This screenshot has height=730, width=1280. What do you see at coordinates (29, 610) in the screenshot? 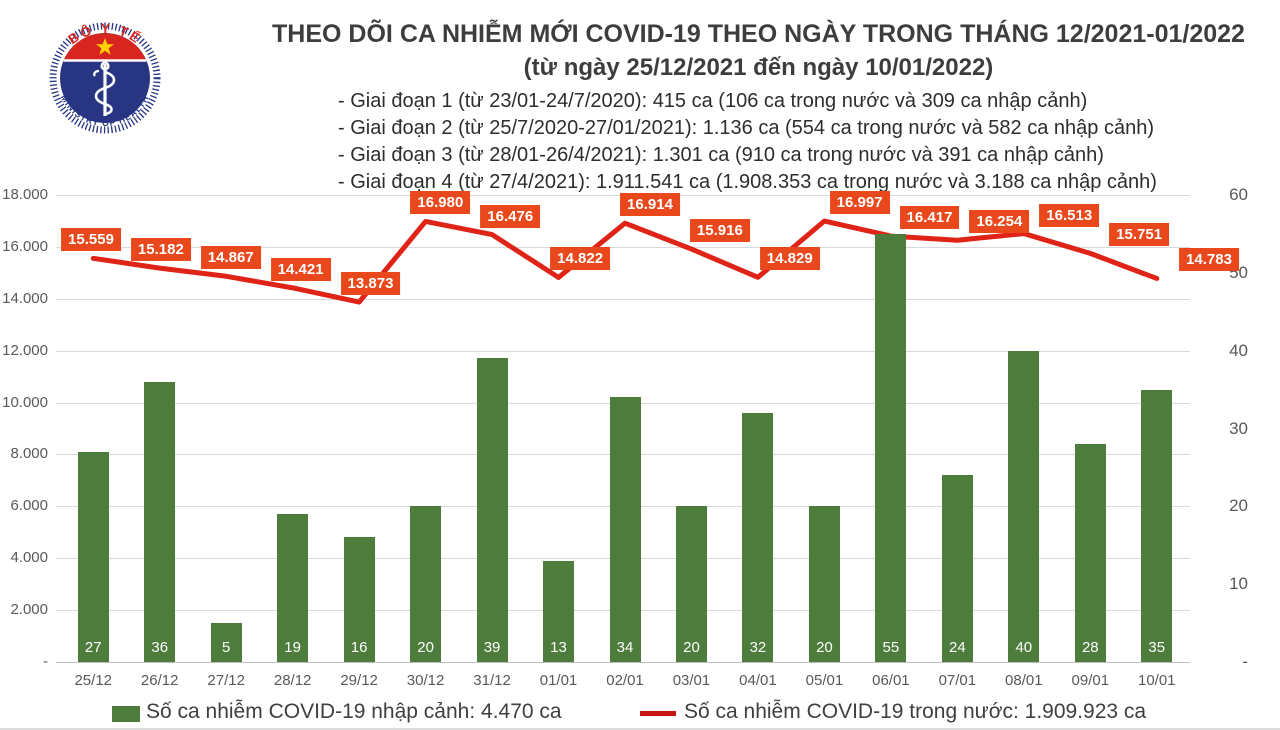
I see `left-axis-tick: 2.000` at bounding box center [29, 610].